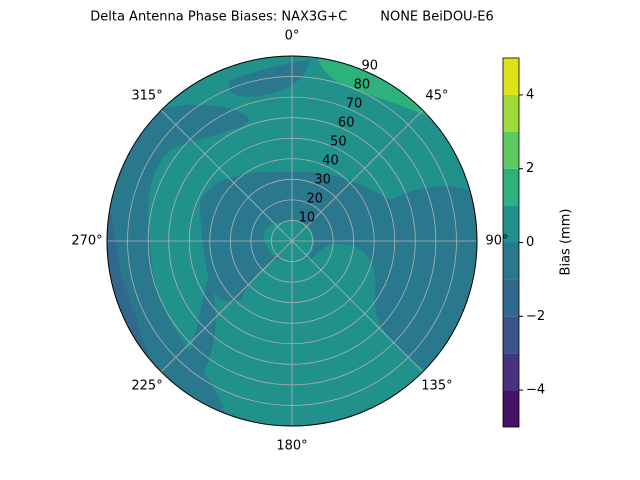  I want to click on angular-tick-label: 0°, so click(292, 36).